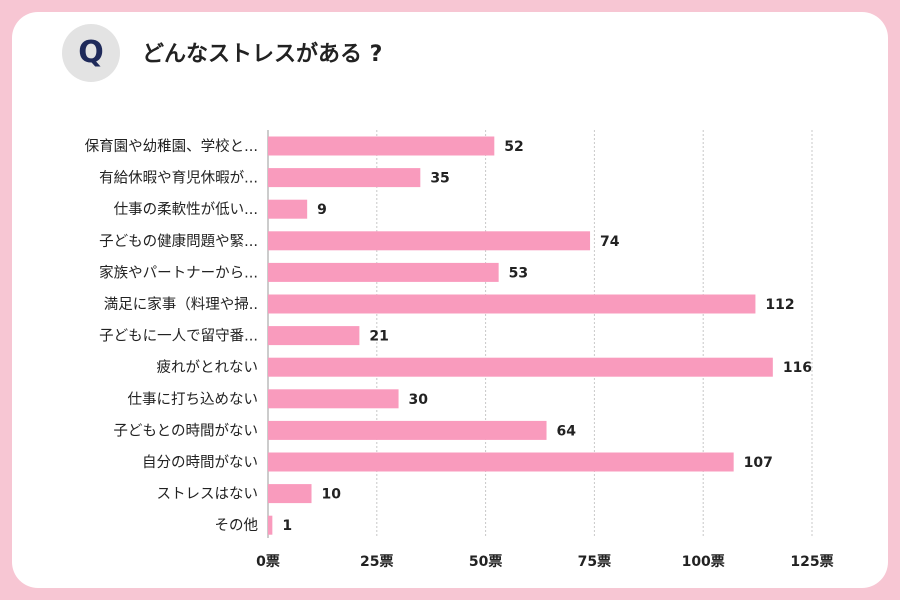 Image resolution: width=900 pixels, height=600 pixels. I want to click on value-label: 9, so click(322, 210).